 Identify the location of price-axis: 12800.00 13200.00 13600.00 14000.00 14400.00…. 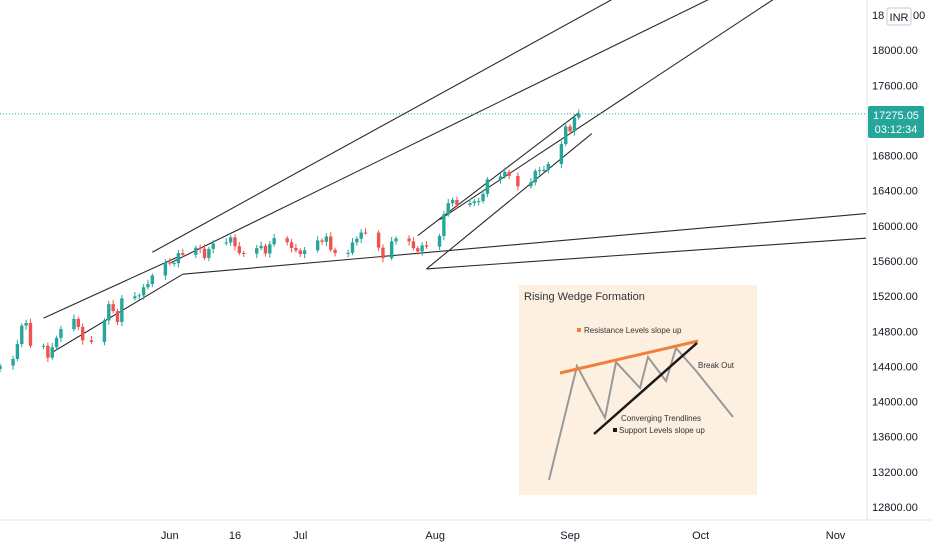
(895, 260).